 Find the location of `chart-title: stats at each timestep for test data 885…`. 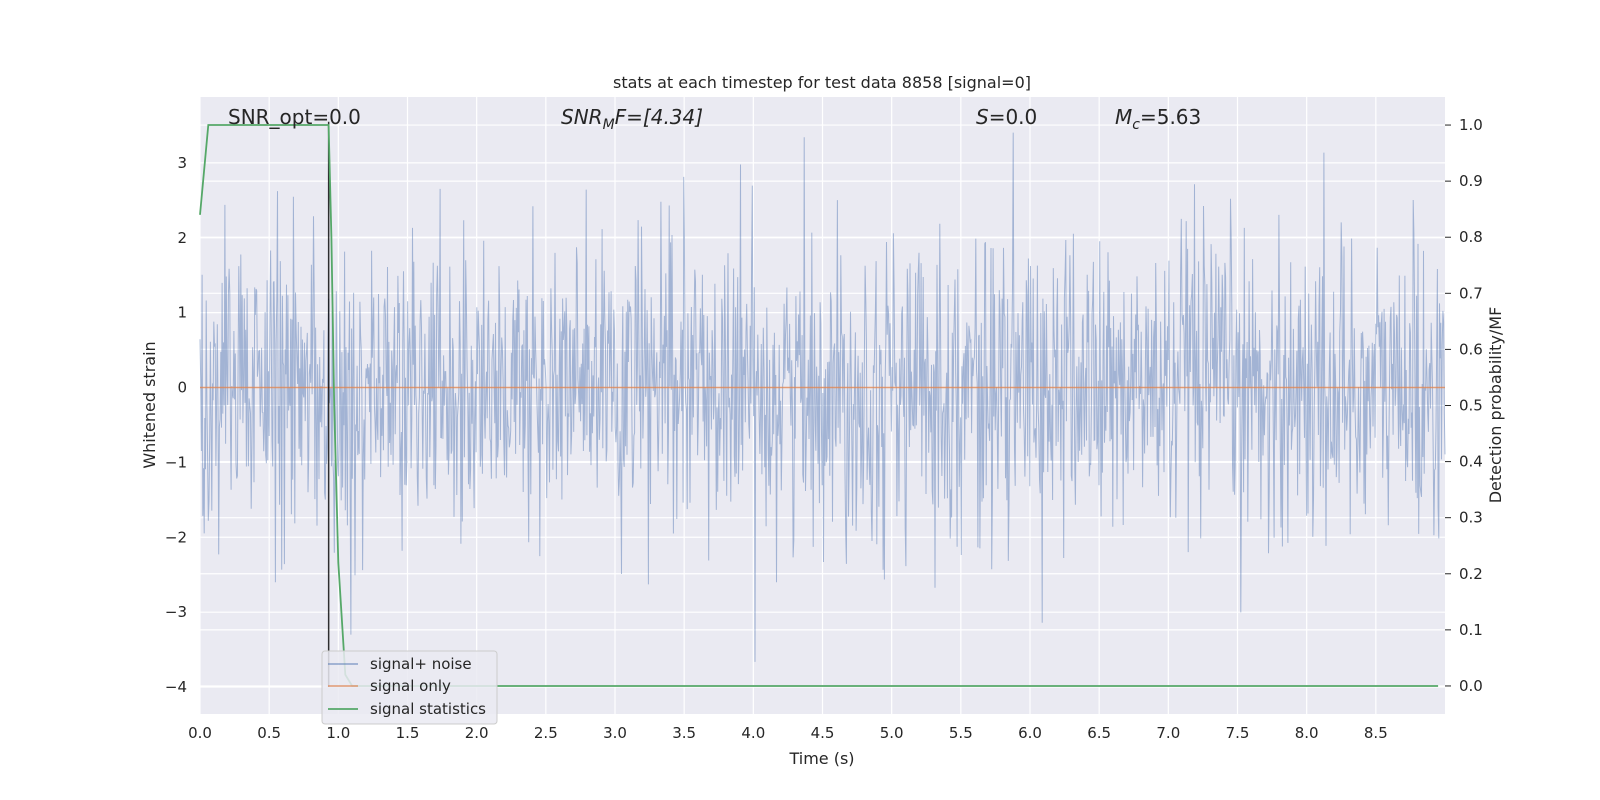

chart-title: stats at each timestep for test data 885… is located at coordinates (822, 82).